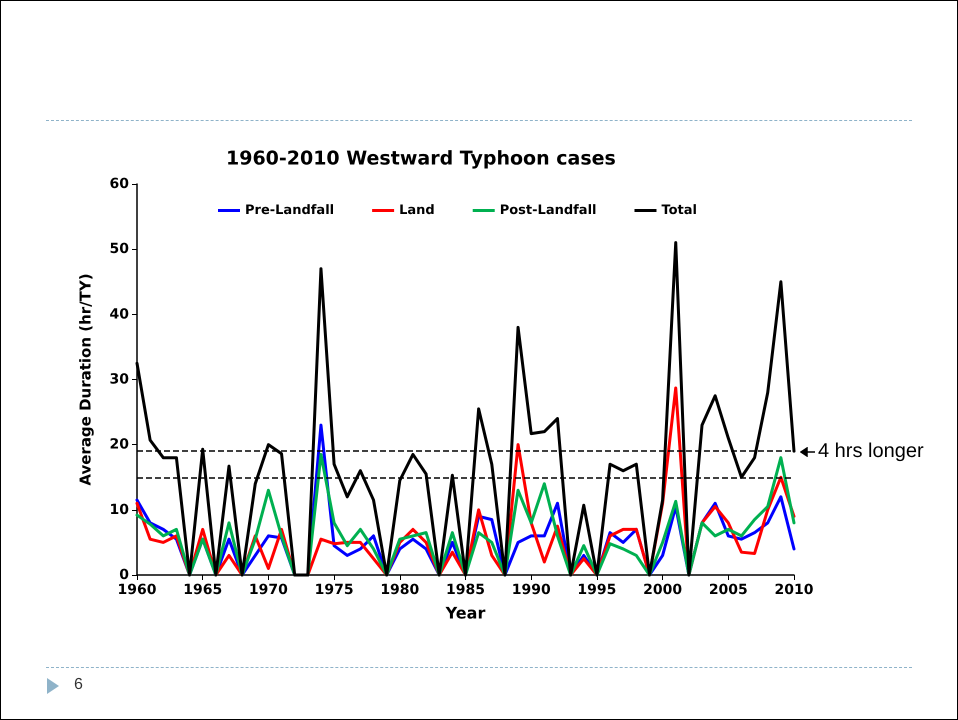 The height and width of the screenshot is (720, 958). I want to click on ref-line-label: 4 hrs longer, so click(871, 451).